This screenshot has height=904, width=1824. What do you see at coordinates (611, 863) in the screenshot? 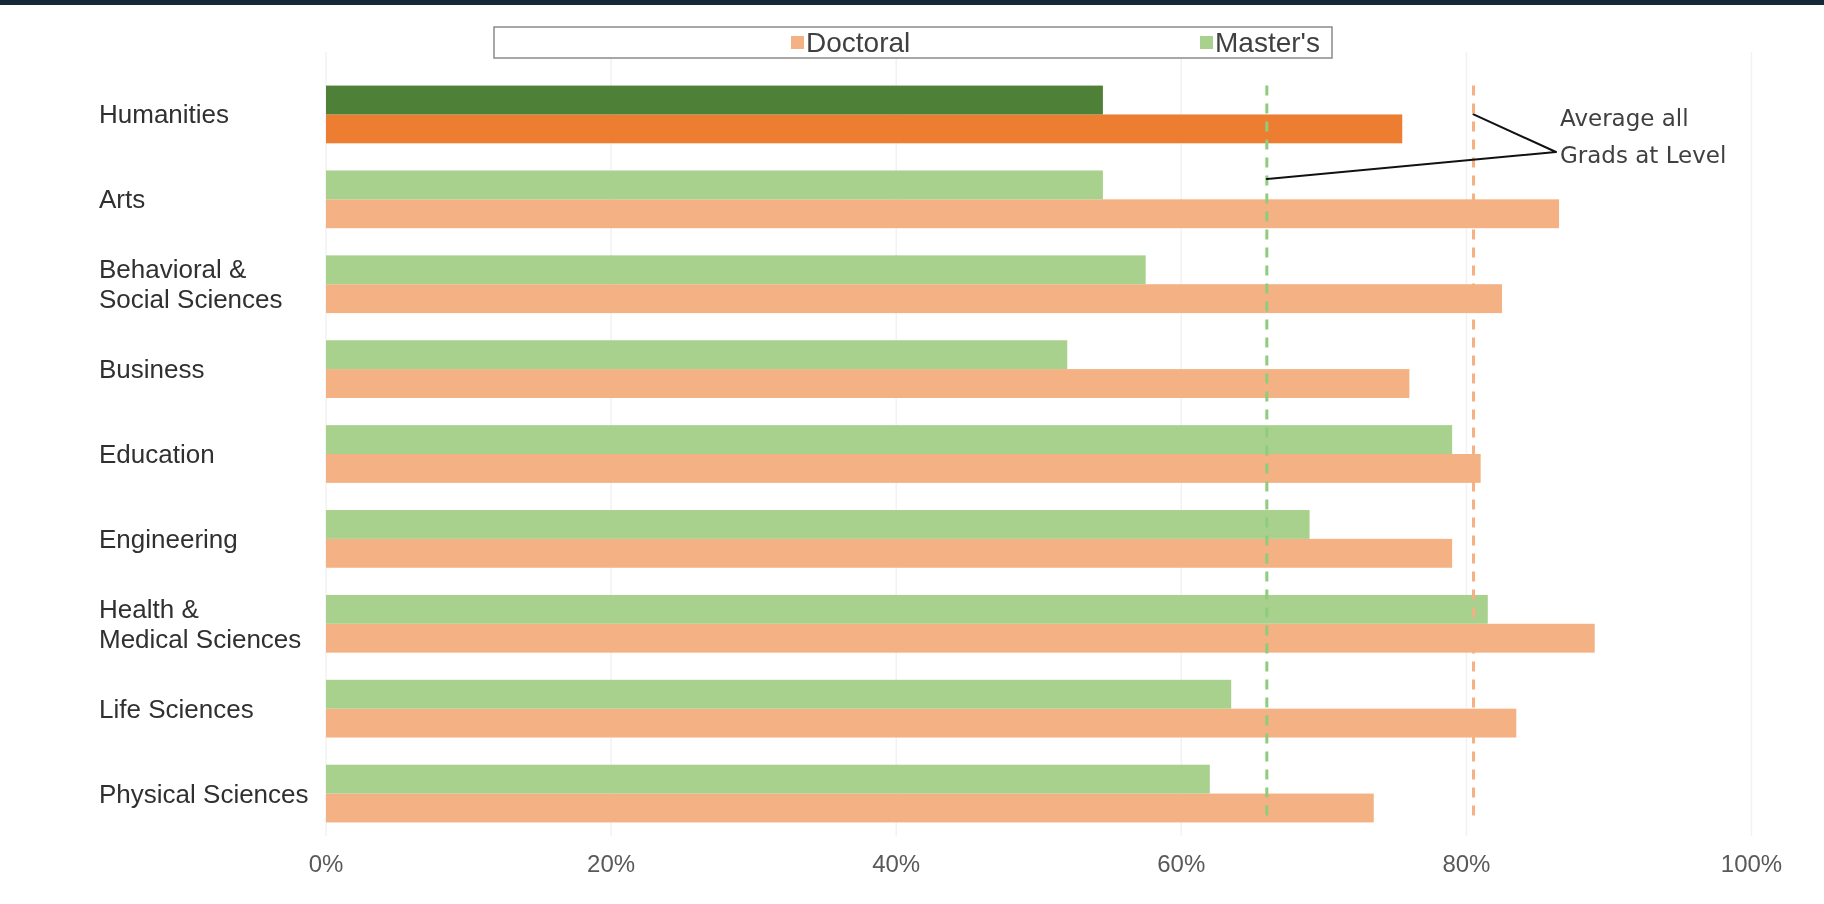
I see `x-tick-label: 20%` at bounding box center [611, 863].